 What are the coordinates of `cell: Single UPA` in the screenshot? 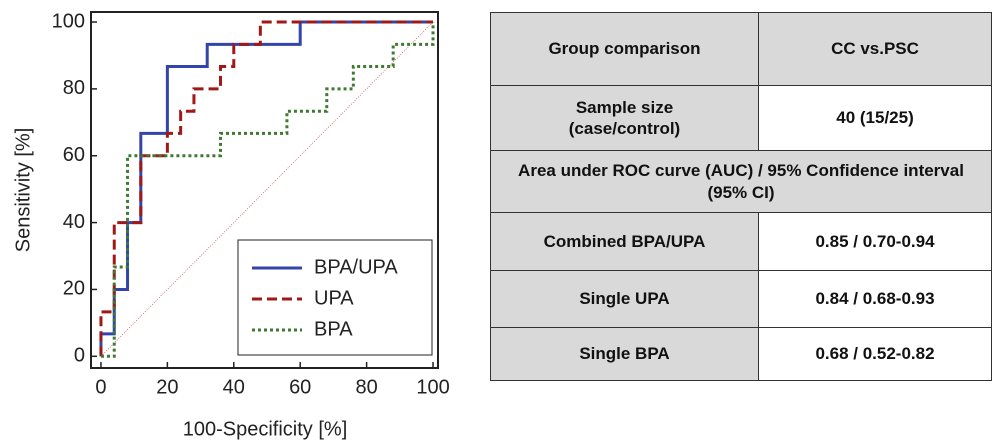 It's located at (624, 299).